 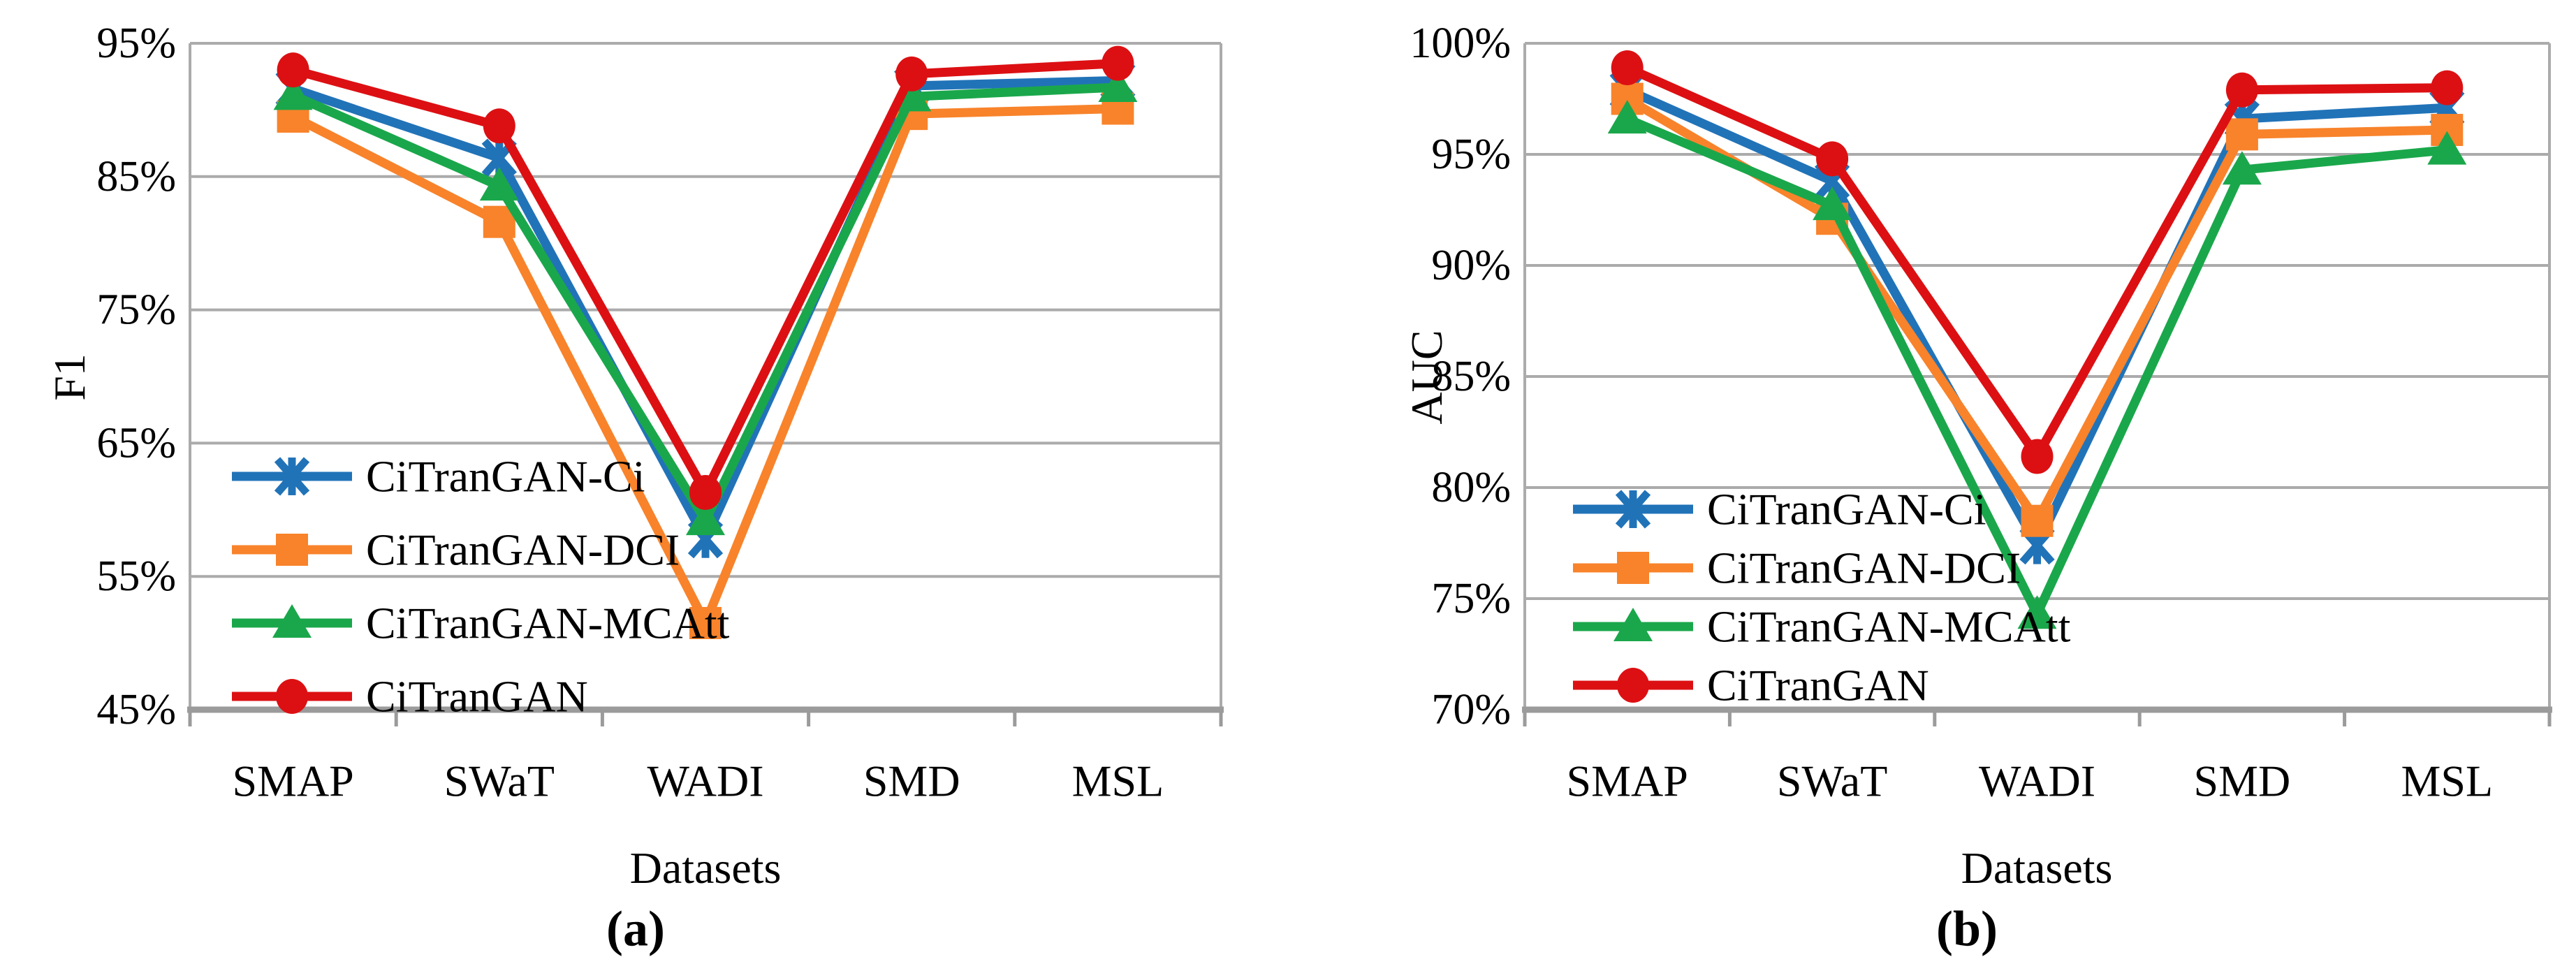 What do you see at coordinates (136, 709) in the screenshot?
I see `y-tick-label-45: 45%` at bounding box center [136, 709].